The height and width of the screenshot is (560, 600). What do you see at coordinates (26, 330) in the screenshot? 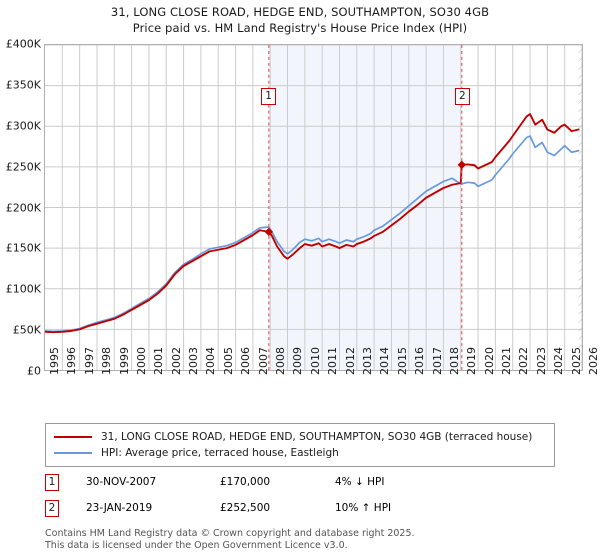
I see `y-tick-label: £50K` at bounding box center [26, 330].